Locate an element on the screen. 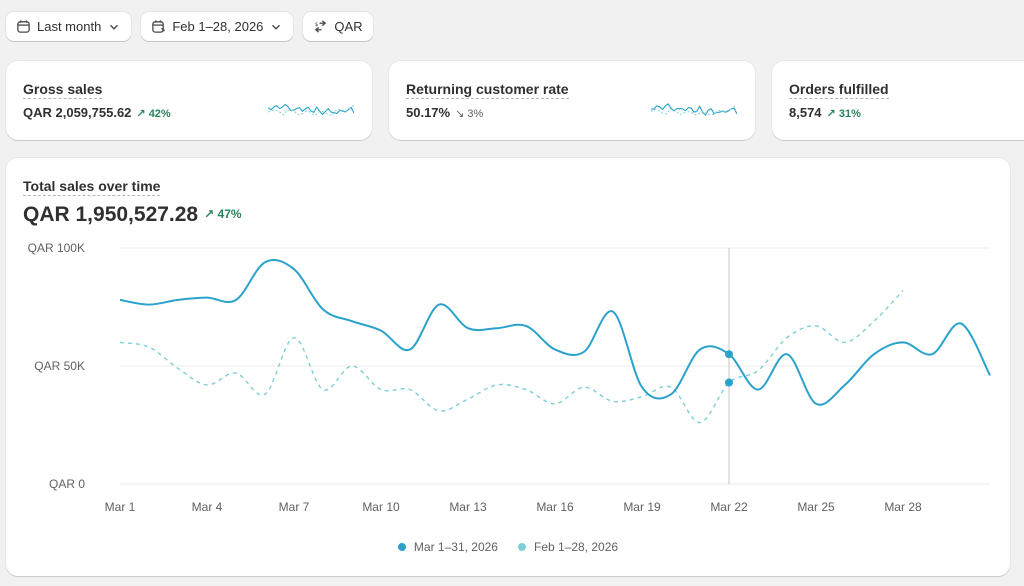 This screenshot has height=586, width=1024. x-tick-label: Mar 10 is located at coordinates (381, 507).